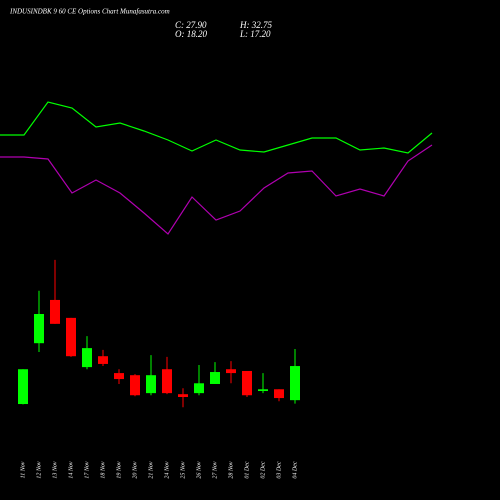 This screenshot has height=500, width=500. I want to click on info-close: C: 27.90, so click(191, 25).